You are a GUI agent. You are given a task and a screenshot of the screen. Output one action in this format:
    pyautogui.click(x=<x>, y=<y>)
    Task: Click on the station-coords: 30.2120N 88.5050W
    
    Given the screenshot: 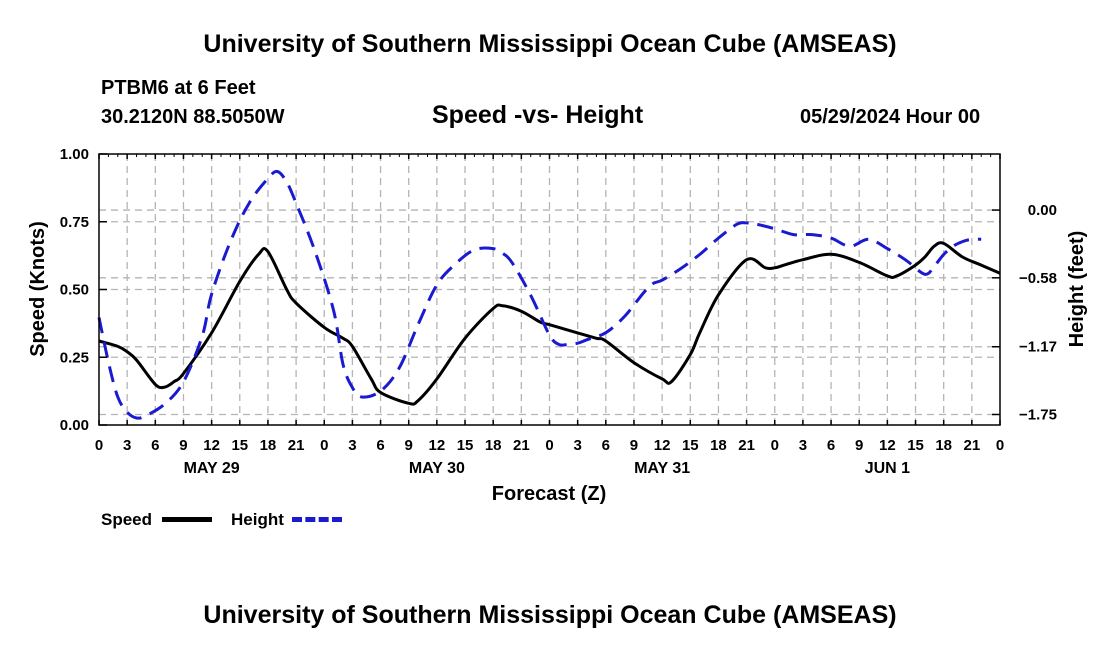 What is the action you would take?
    pyautogui.click(x=193, y=117)
    